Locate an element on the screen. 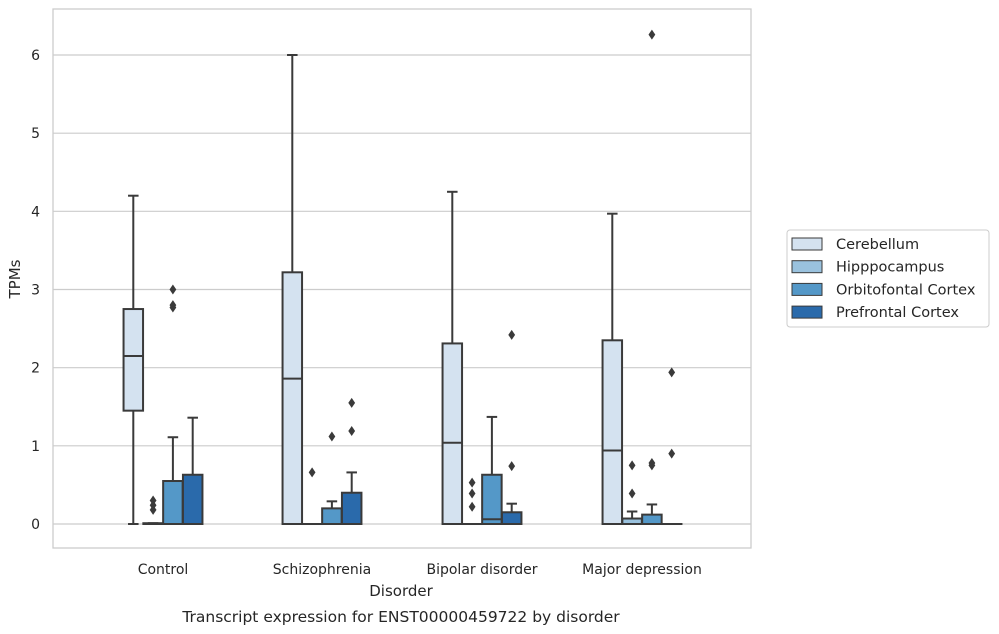 This screenshot has height=634, width=999. legend-label: Prefrontal Cortex is located at coordinates (897, 313).